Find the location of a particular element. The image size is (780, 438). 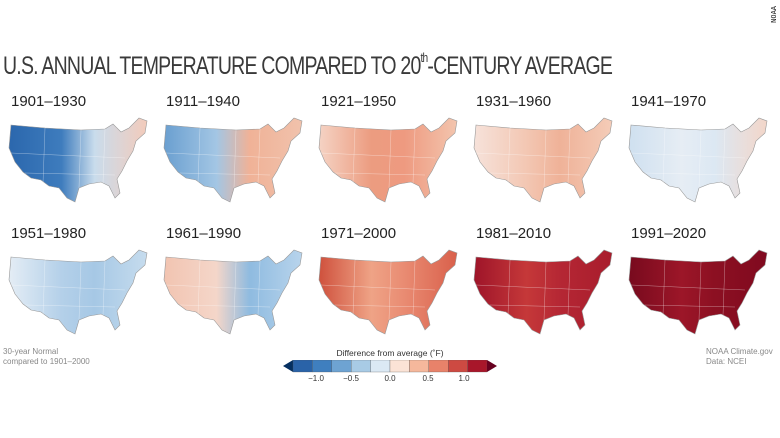

source-note: NOAA Climate.gov Data: NCEI is located at coordinates (739, 357).